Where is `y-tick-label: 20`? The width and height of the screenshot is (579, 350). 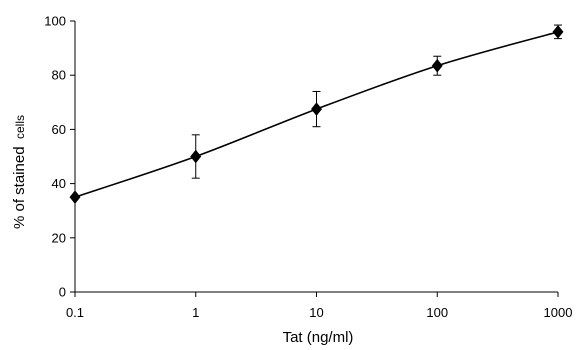
y-tick-label: 20 is located at coordinates (59, 237).